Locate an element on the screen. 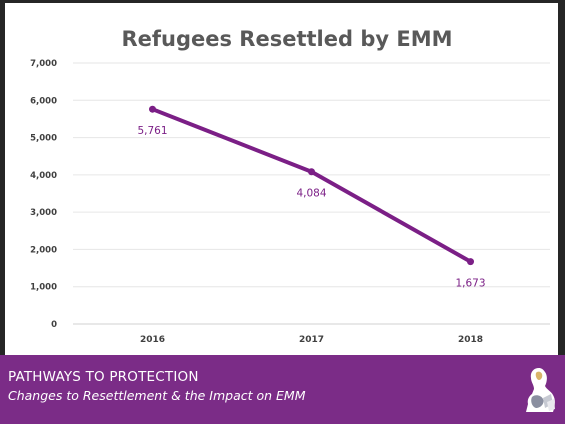 This screenshot has height=424, width=565. x-tick-label: 2016 is located at coordinates (152, 340).